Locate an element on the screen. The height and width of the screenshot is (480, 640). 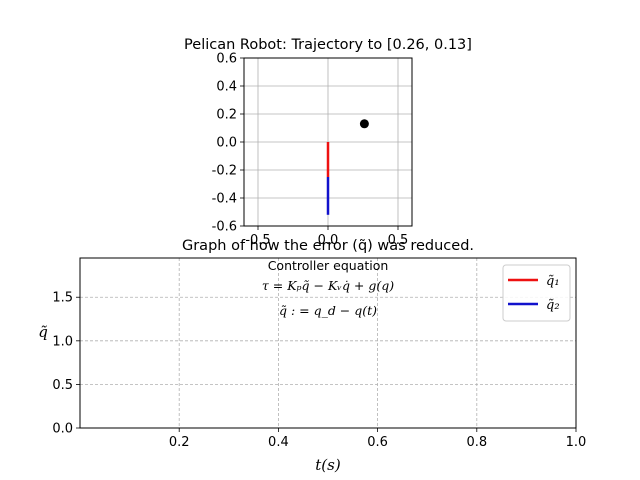
error-y-axis-label: q̃ is located at coordinates (43, 332).